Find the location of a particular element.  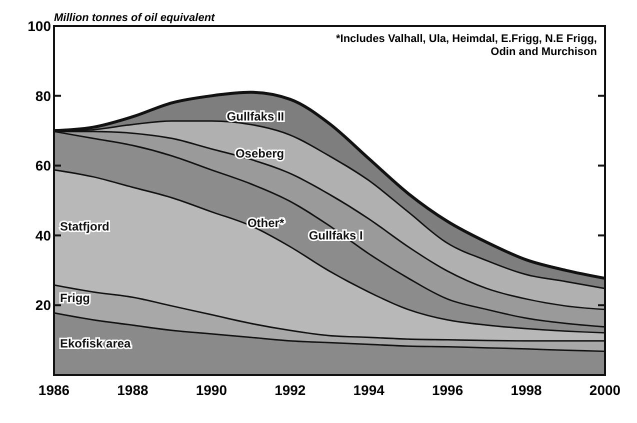

series-label: Statfjord is located at coordinates (85, 227).